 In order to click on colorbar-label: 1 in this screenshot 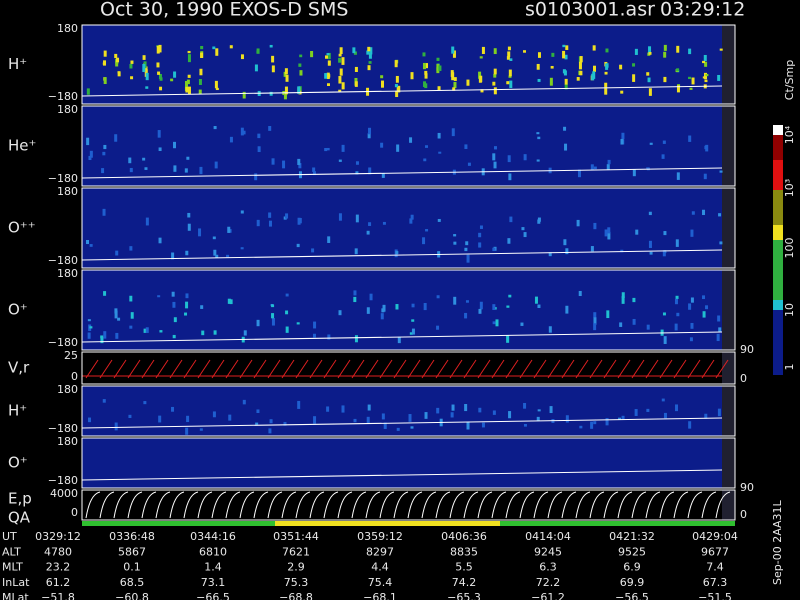, I will do `click(789, 367)`.